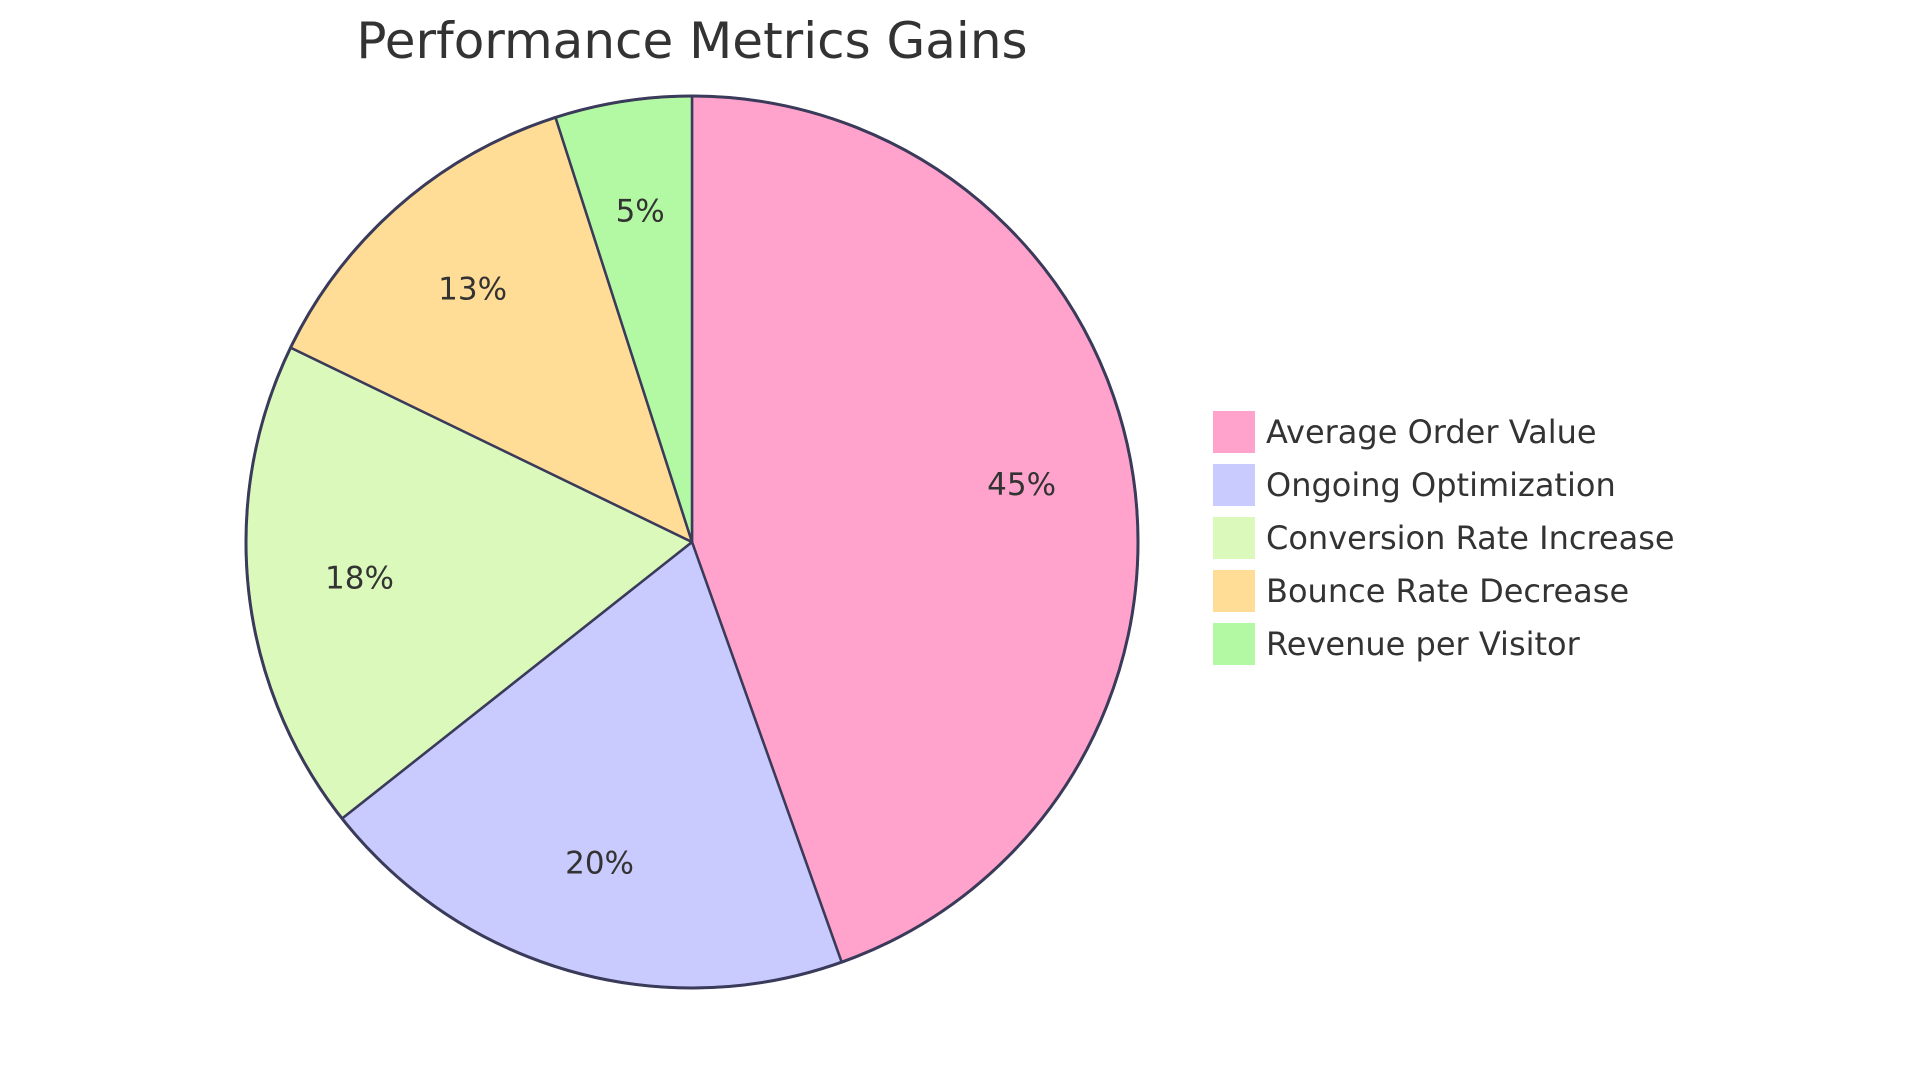 Image resolution: width=1920 pixels, height=1083 pixels. Describe the element at coordinates (472, 290) in the screenshot. I see `slice-label-bounce-rate-decrease: 13%` at that location.